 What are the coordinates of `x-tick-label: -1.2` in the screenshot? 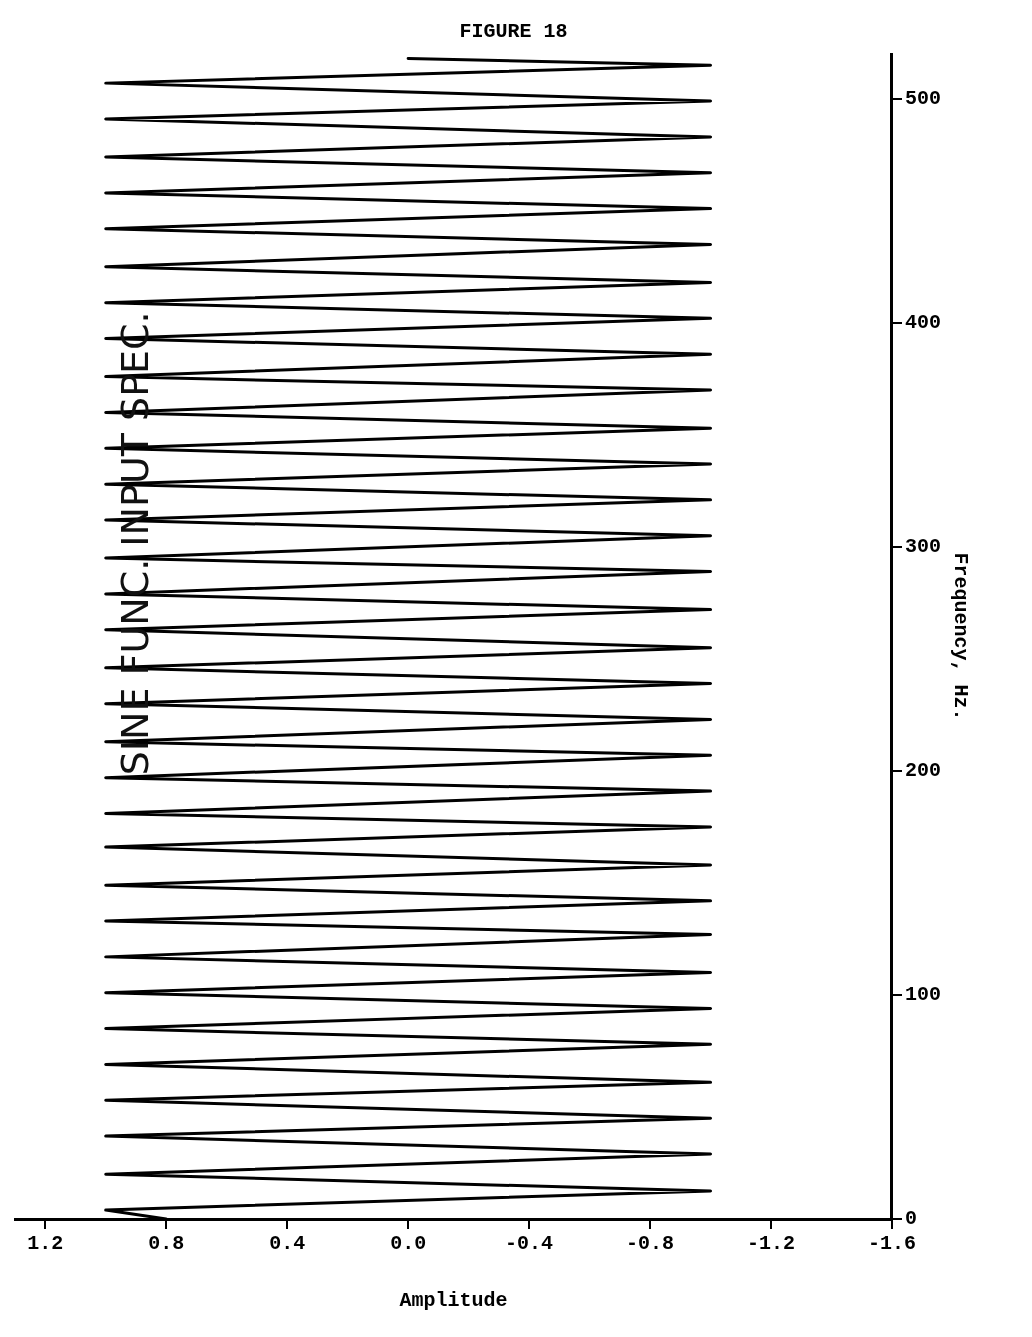 It's located at (771, 1244).